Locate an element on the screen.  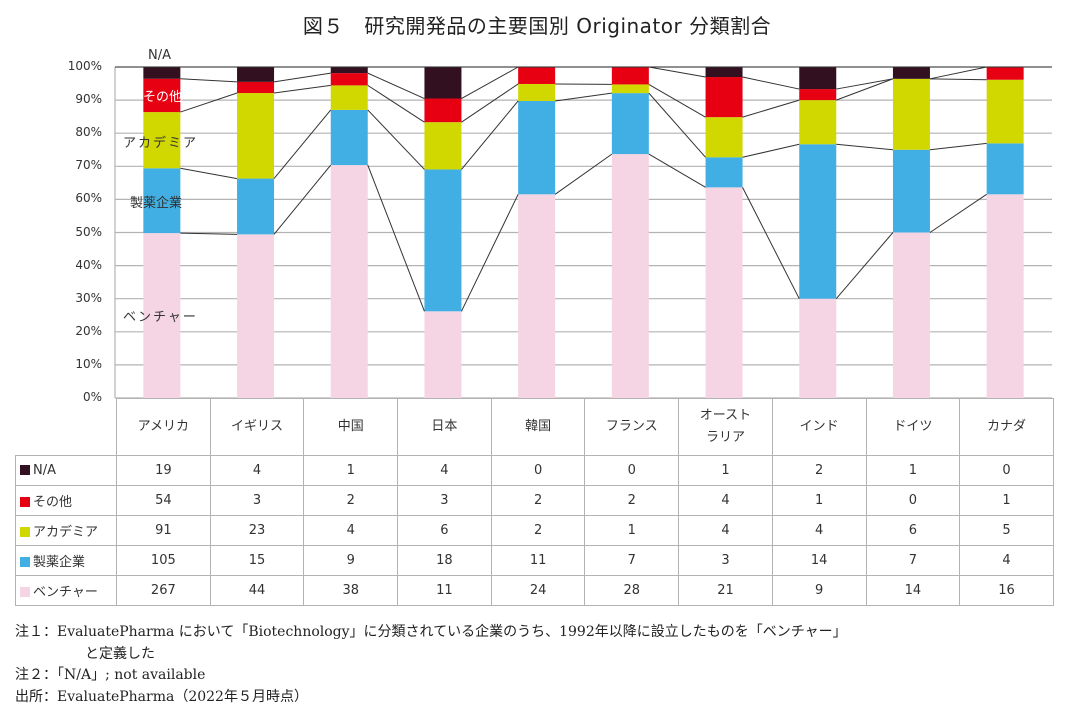
table-cell: 38 is located at coordinates (351, 590).